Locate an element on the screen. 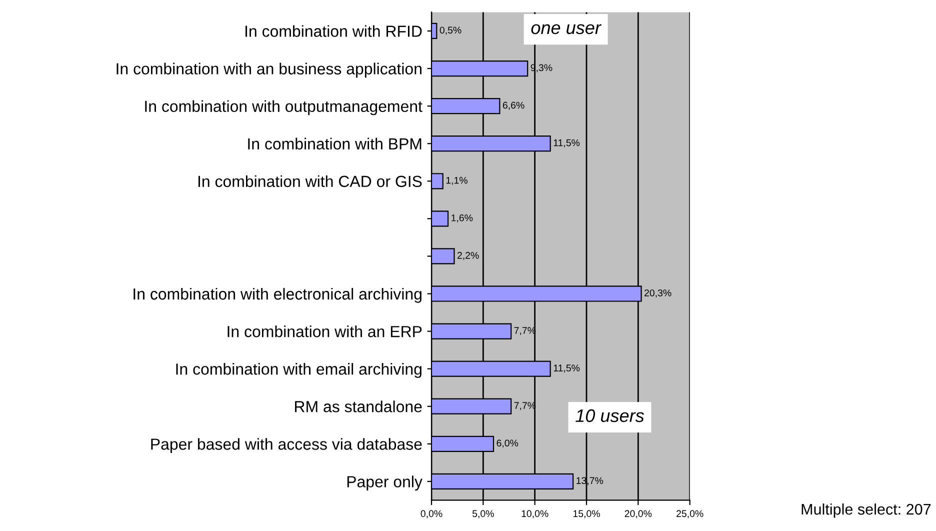 This screenshot has height=531, width=936. x-tick-label: 0,0% is located at coordinates (431, 514).